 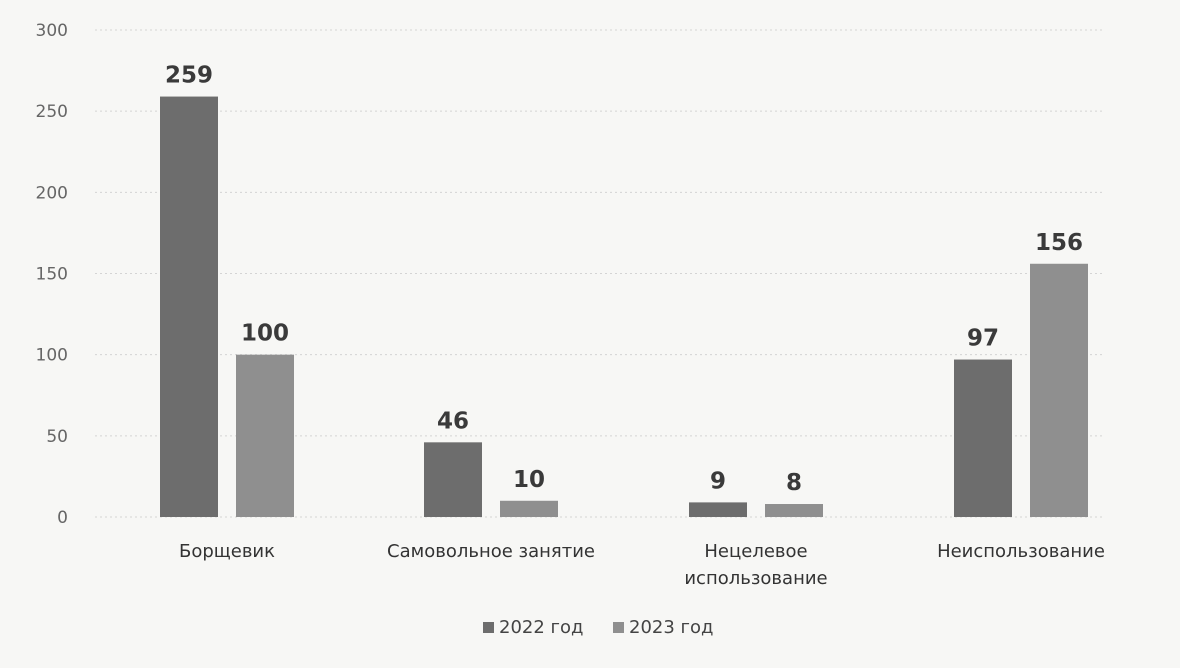 I want to click on y-tick-label-150: 150, so click(x=52, y=275).